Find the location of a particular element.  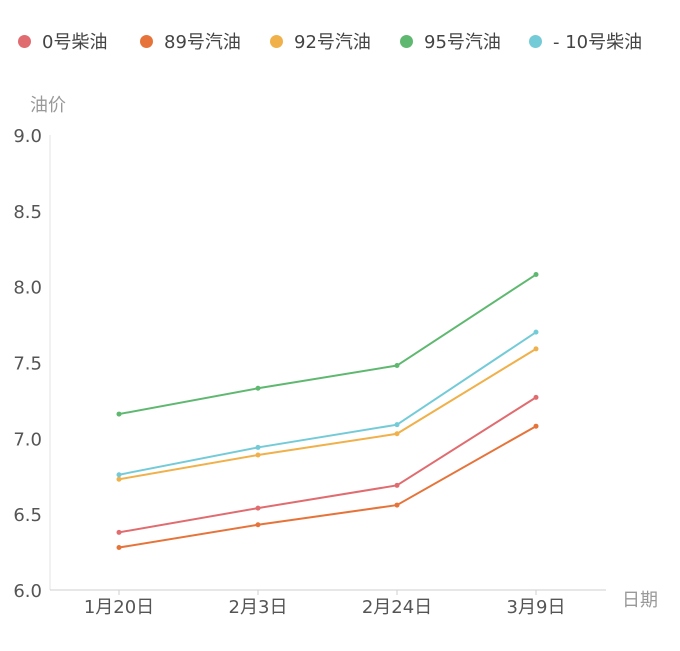

y-tick-label: 6.5 is located at coordinates (27, 515).